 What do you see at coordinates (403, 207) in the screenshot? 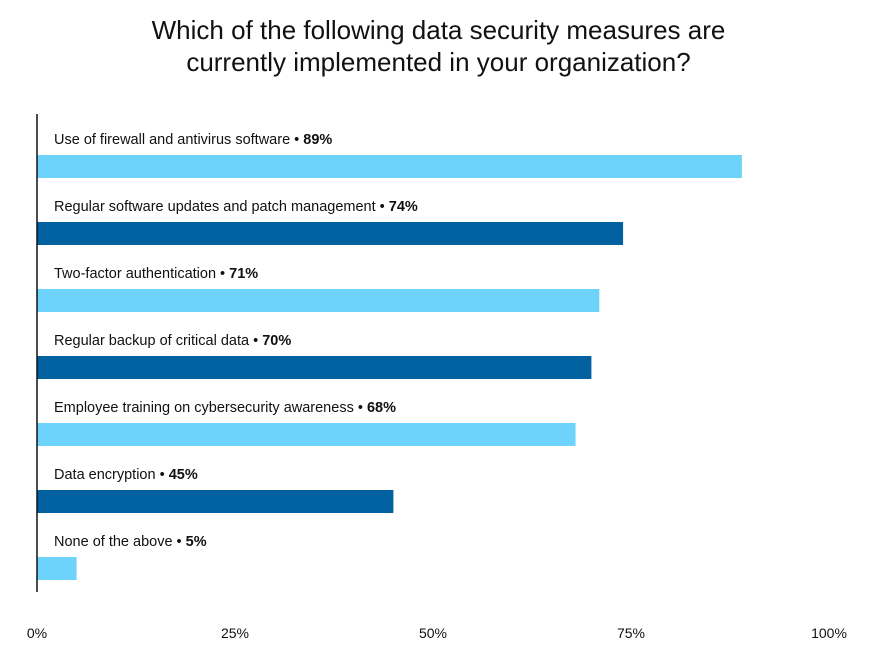
I see `value-label: 74%` at bounding box center [403, 207].